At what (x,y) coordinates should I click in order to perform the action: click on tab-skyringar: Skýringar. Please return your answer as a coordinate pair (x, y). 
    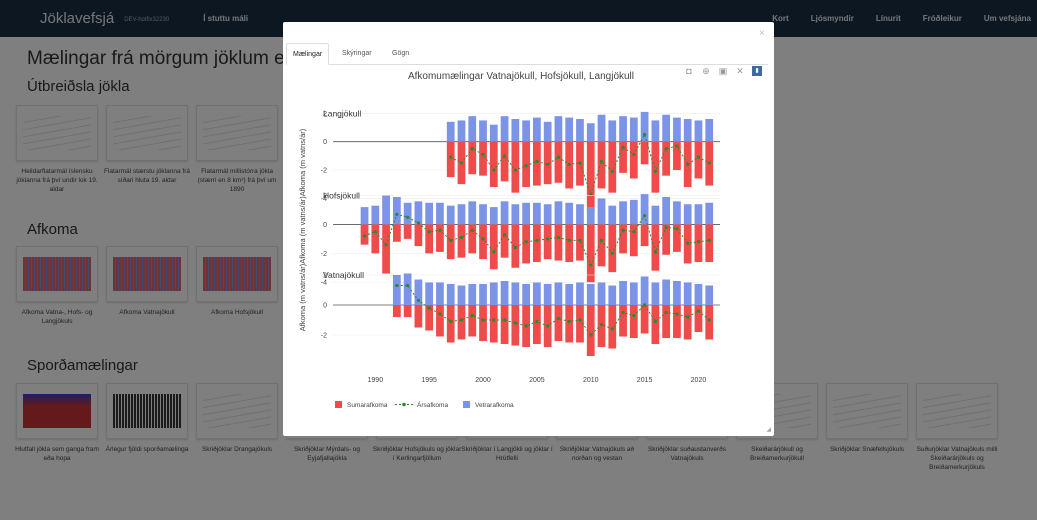
    Looking at the image, I should click on (357, 53).